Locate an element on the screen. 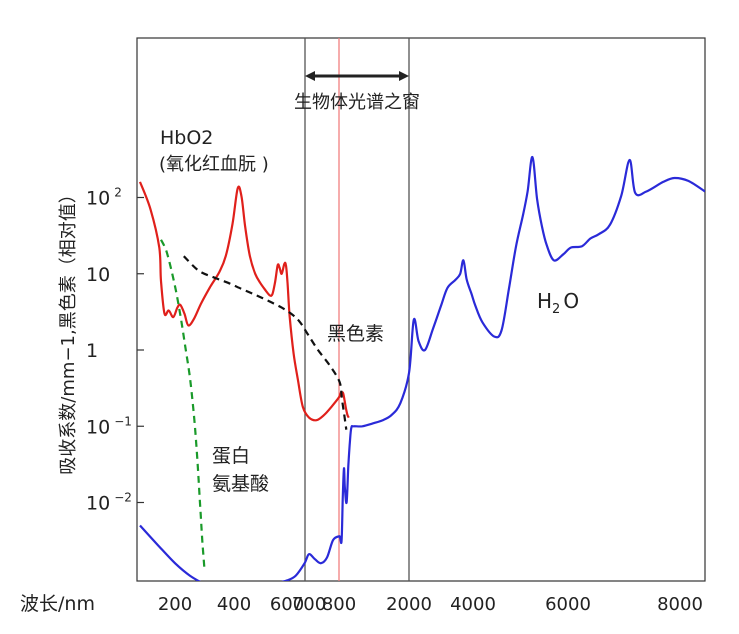 The height and width of the screenshot is (634, 739). protein-label-line1: 蛋白 is located at coordinates (231, 456).